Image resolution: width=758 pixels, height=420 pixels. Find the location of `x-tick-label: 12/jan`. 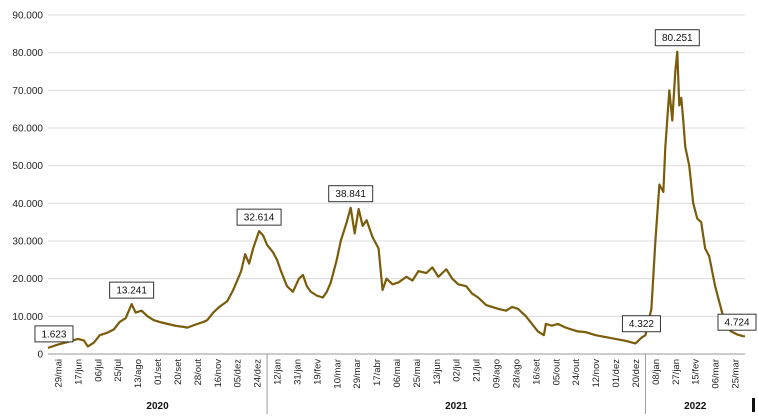

x-tick-label: 12/jan is located at coordinates (278, 372).